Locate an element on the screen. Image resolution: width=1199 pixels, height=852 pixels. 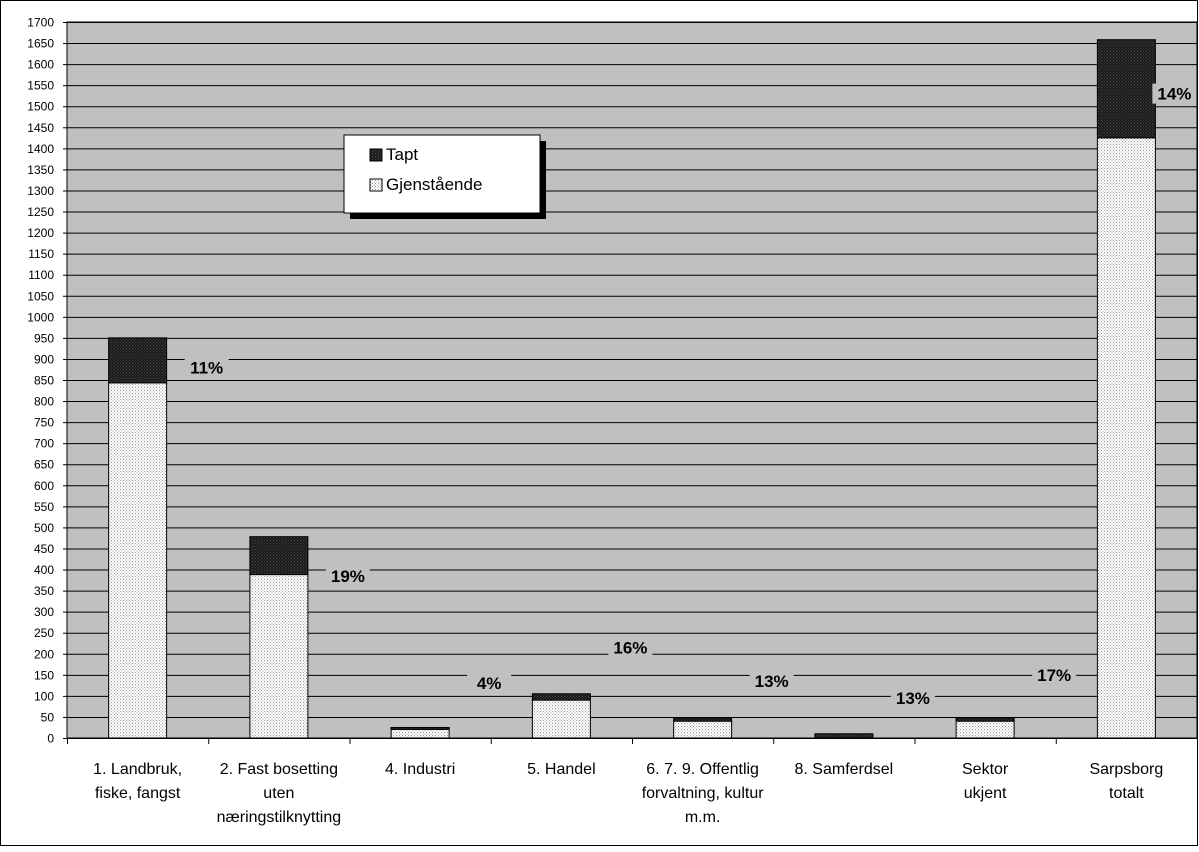
percent-label: 14% is located at coordinates (1174, 94).